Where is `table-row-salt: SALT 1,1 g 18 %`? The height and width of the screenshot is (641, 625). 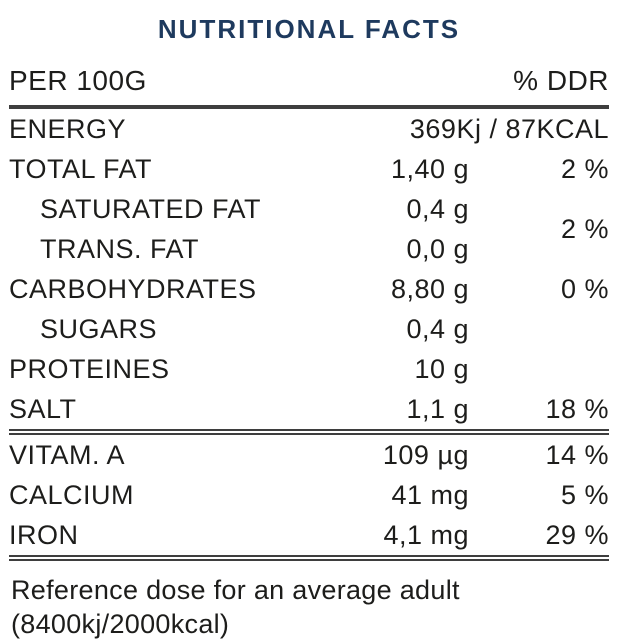
table-row-salt: SALT 1,1 g 18 % is located at coordinates (309, 412).